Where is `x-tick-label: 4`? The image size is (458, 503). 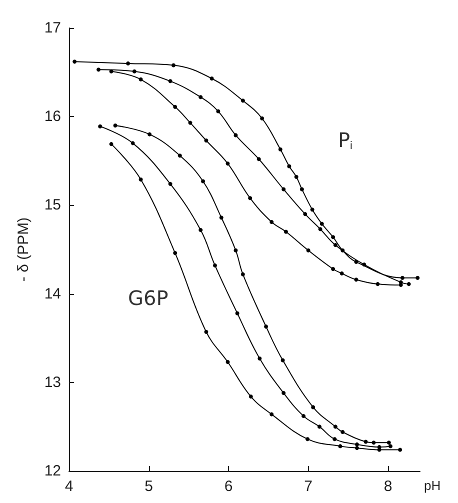 x-tick-label: 4 is located at coordinates (69, 486).